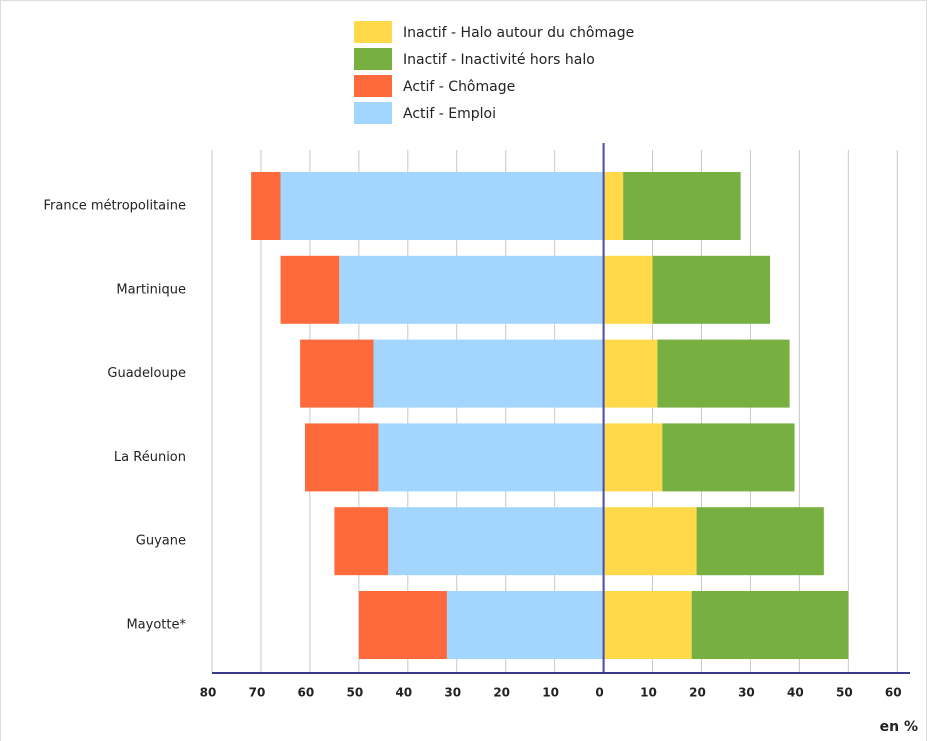 The image size is (928, 741). I want to click on y-tick-label: Martinique, so click(151, 289).